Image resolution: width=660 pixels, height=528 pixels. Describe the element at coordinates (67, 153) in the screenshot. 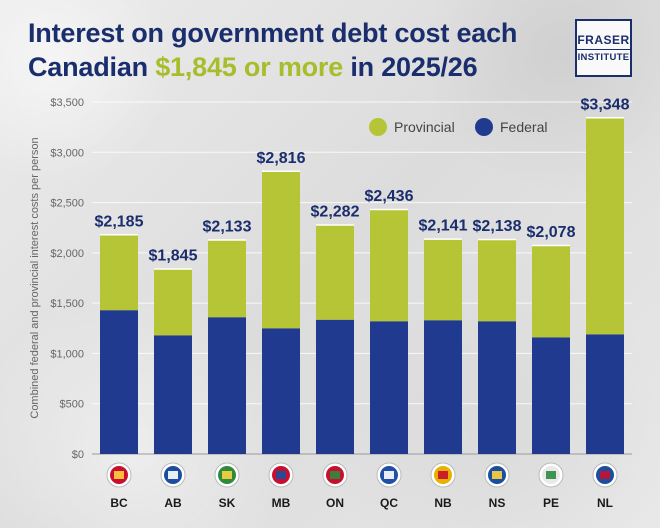

I see `y-tick-label: $3,000` at that location.